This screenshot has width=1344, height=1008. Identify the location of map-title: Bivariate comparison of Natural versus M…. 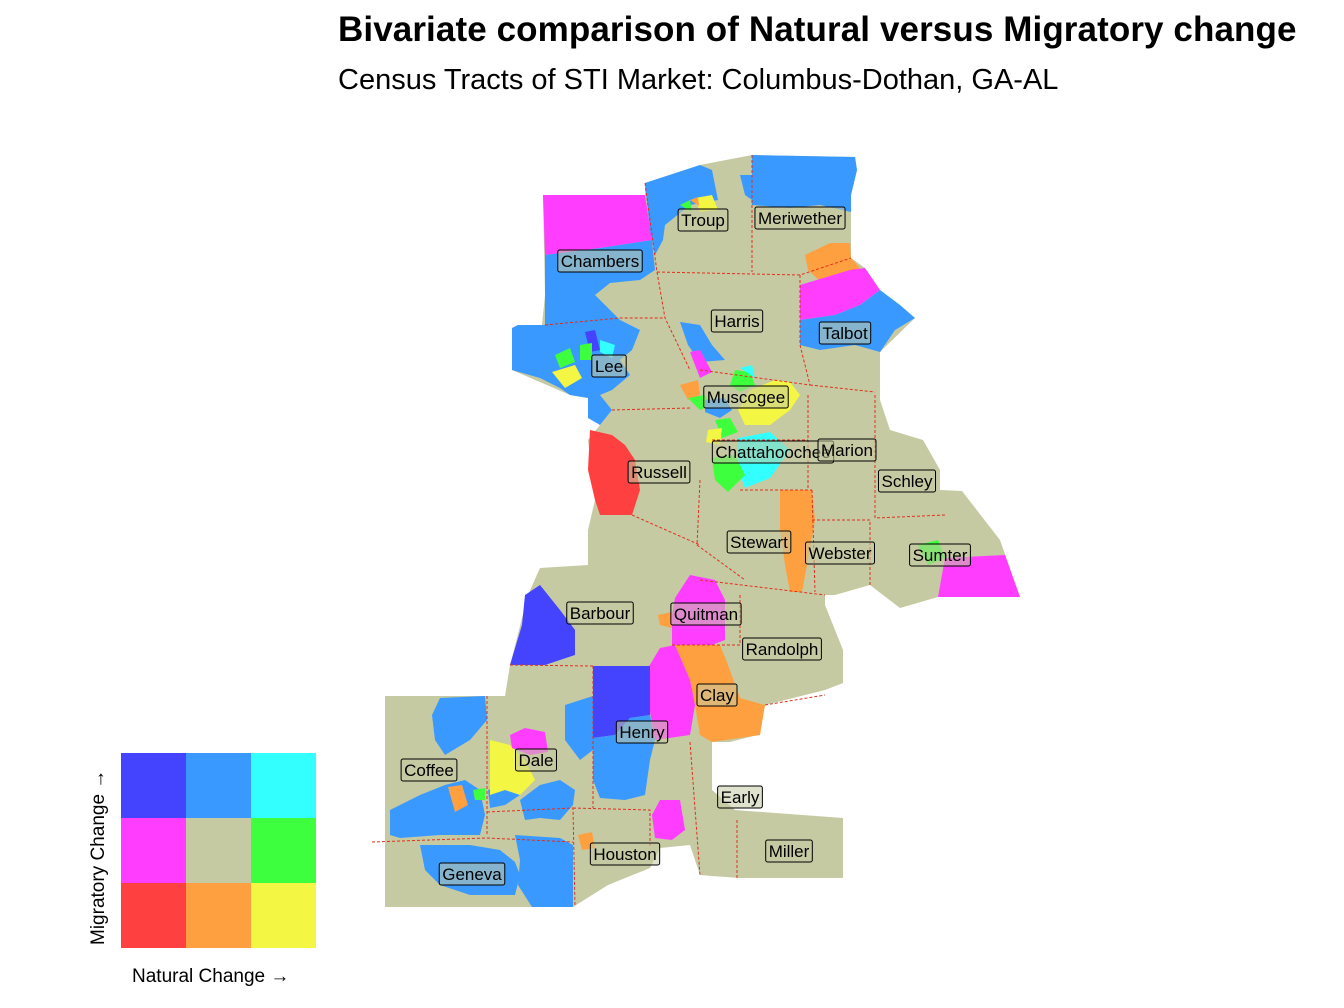
(817, 29).